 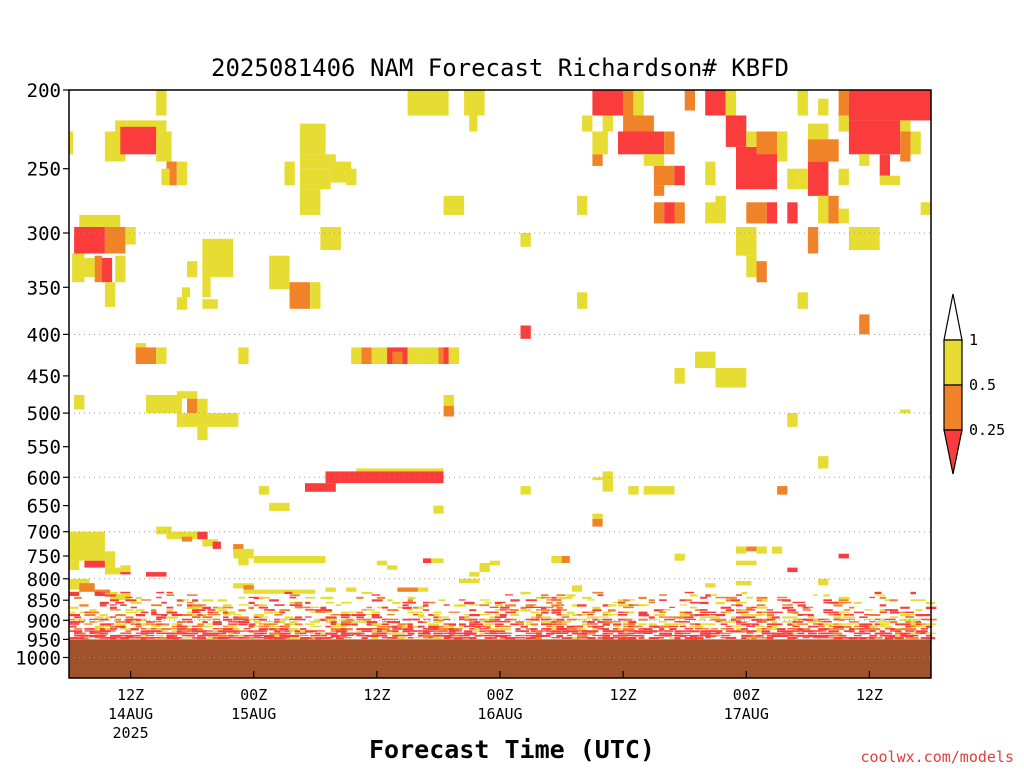 I want to click on x-tick-date-3: 16AUG, so click(x=499, y=714).